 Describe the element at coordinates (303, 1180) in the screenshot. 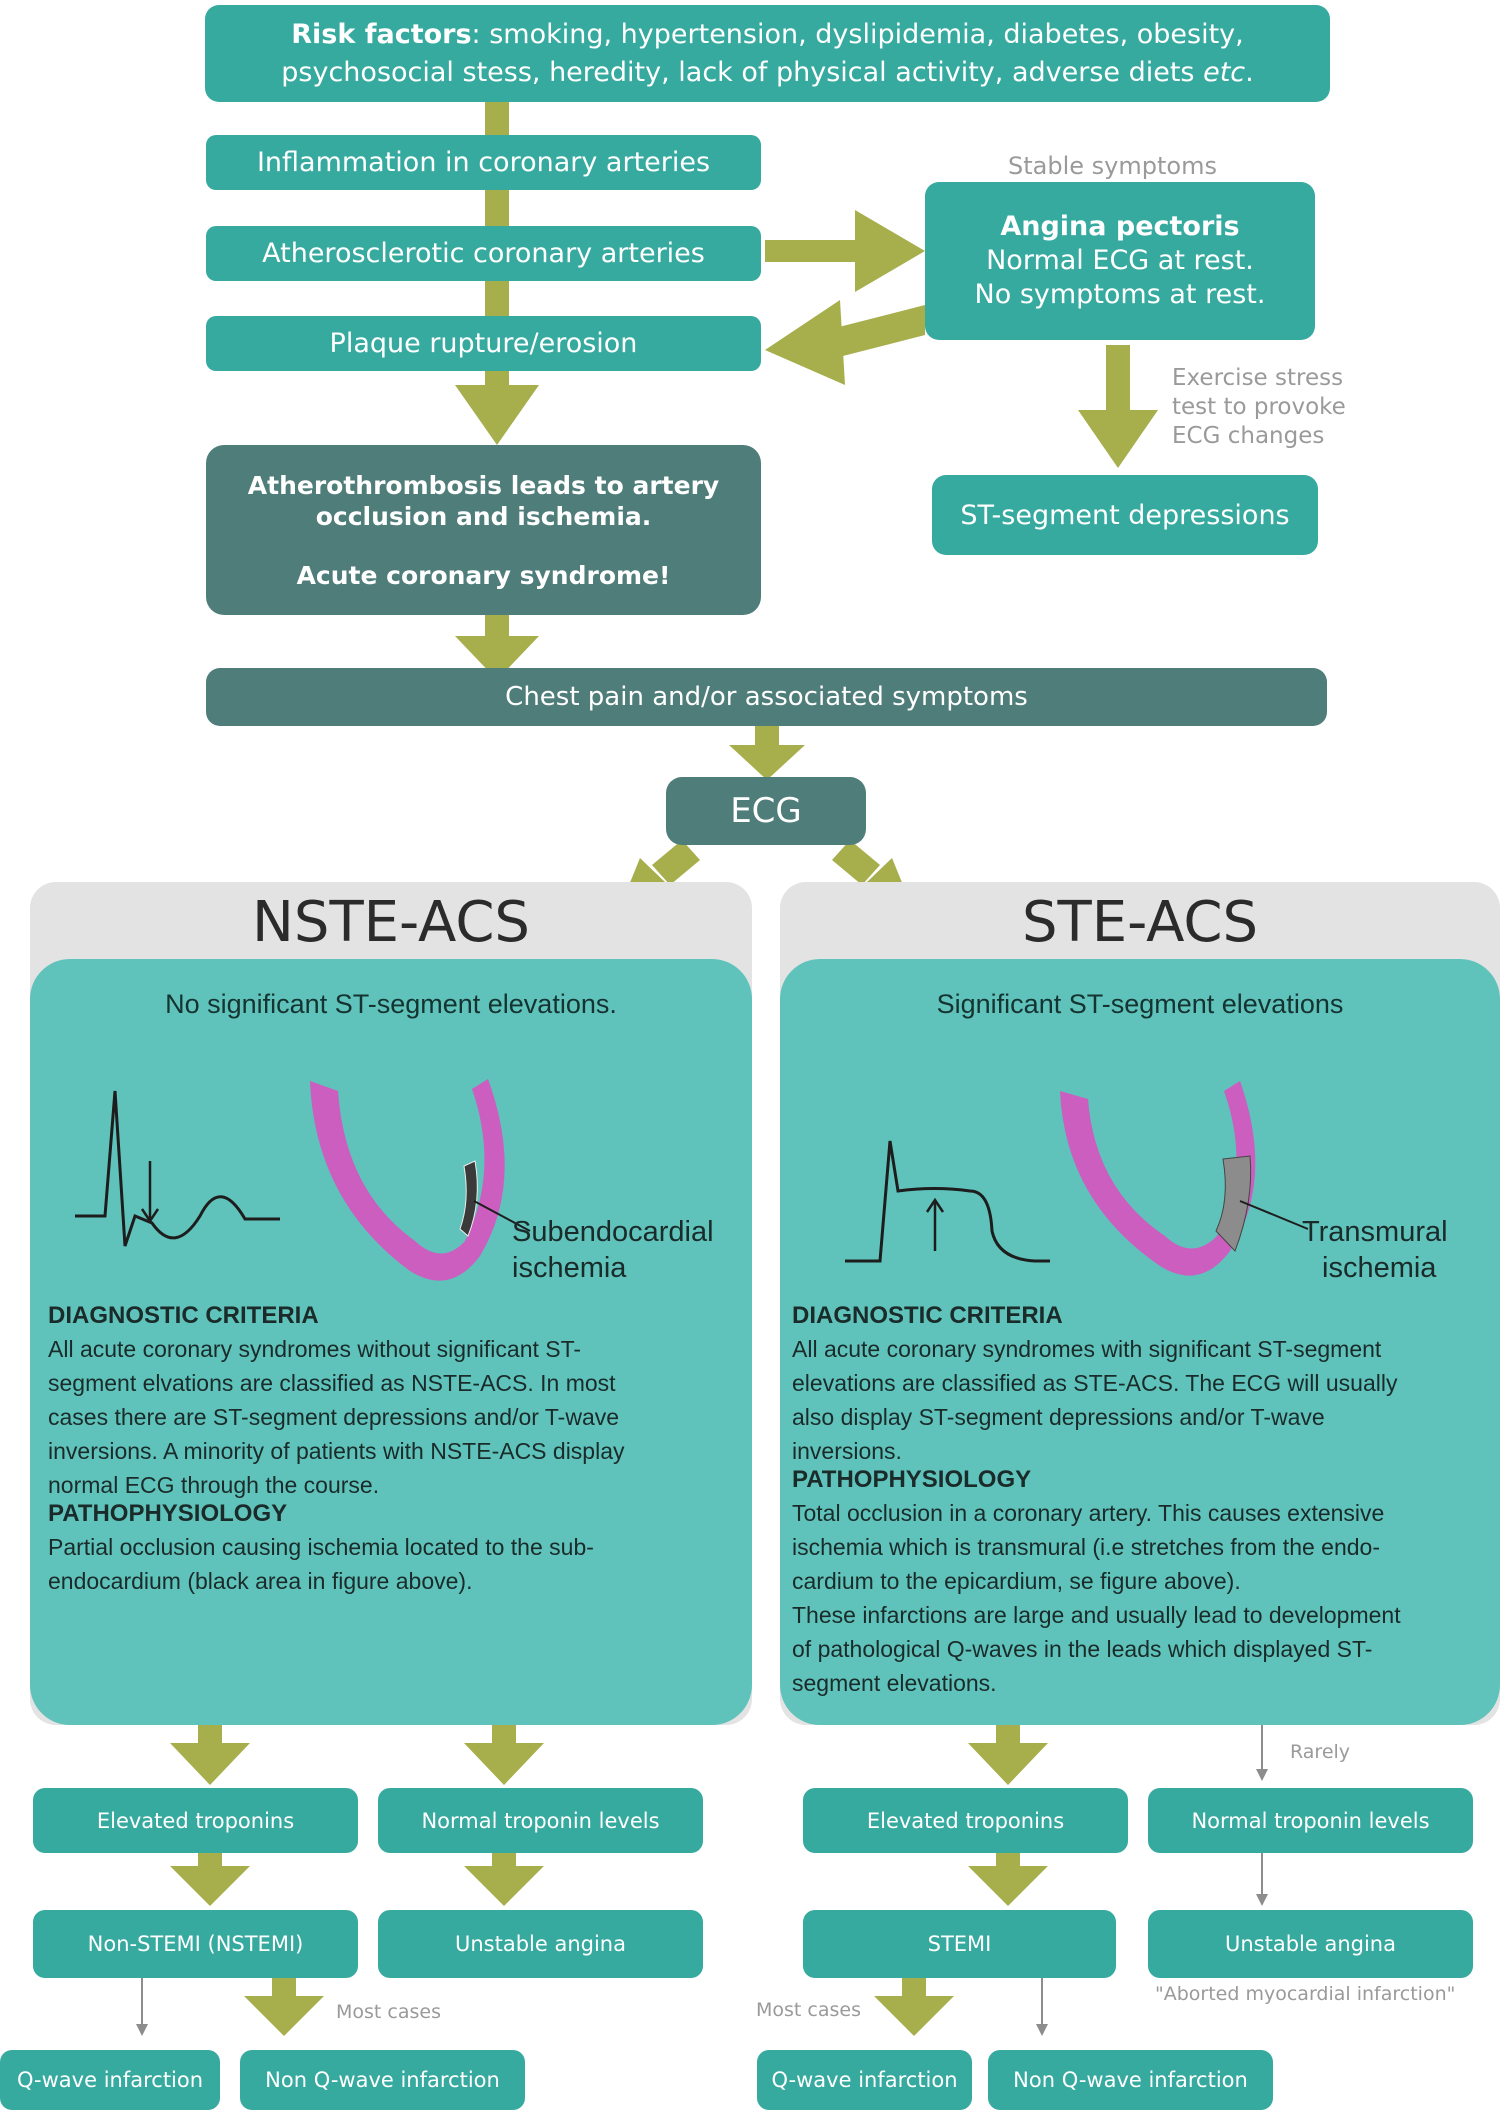

I see `nste-illustration` at that location.